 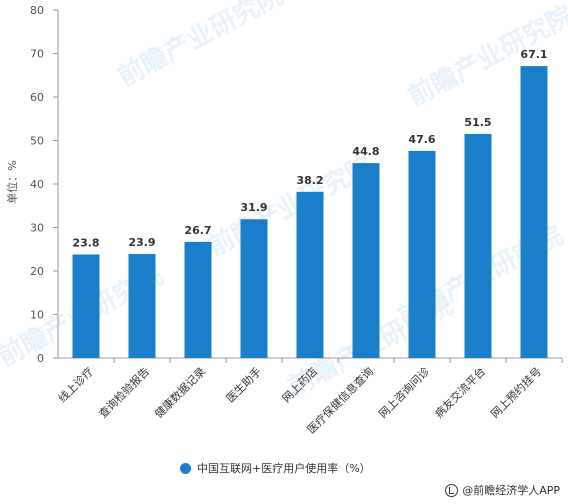 What do you see at coordinates (365, 151) in the screenshot?
I see `data-label: 44.8` at bounding box center [365, 151].